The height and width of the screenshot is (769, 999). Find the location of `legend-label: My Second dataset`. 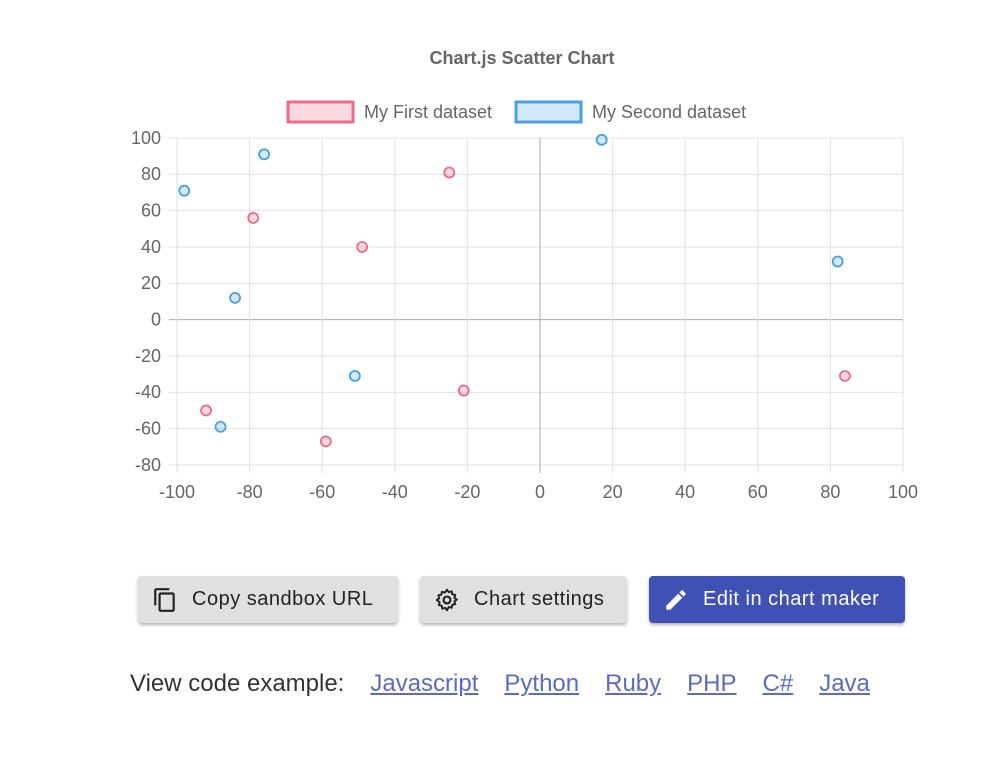

legend-label: My Second dataset is located at coordinates (669, 112).